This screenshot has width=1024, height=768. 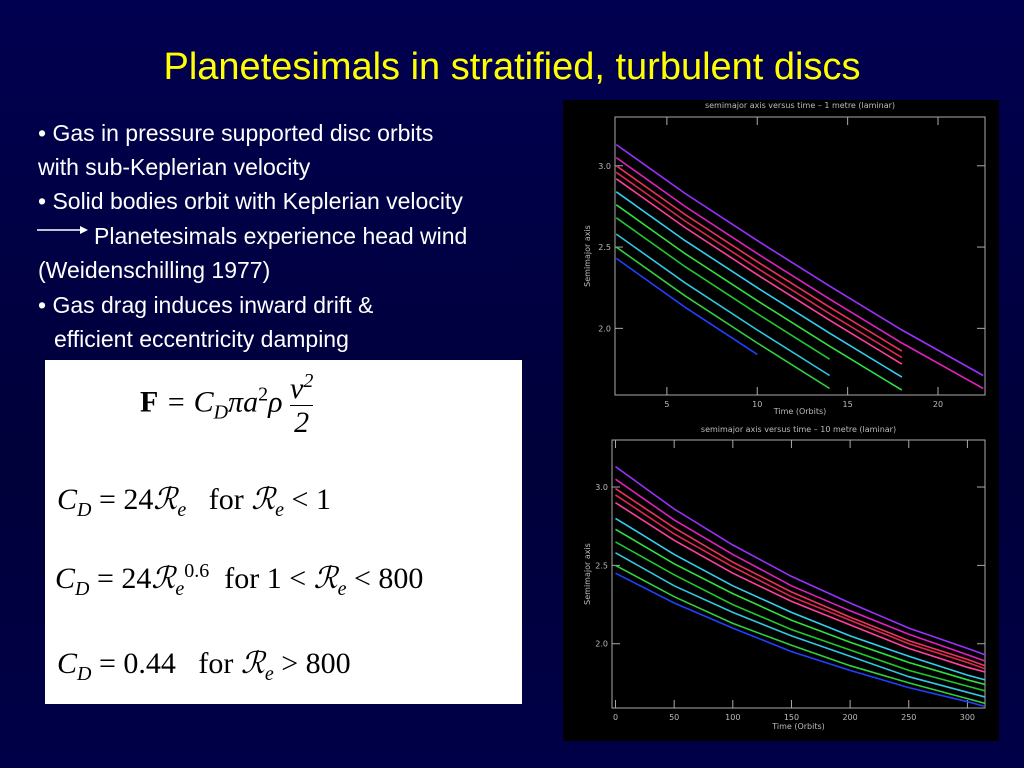 What do you see at coordinates (848, 404) in the screenshot?
I see `x-tick-label: 15` at bounding box center [848, 404].